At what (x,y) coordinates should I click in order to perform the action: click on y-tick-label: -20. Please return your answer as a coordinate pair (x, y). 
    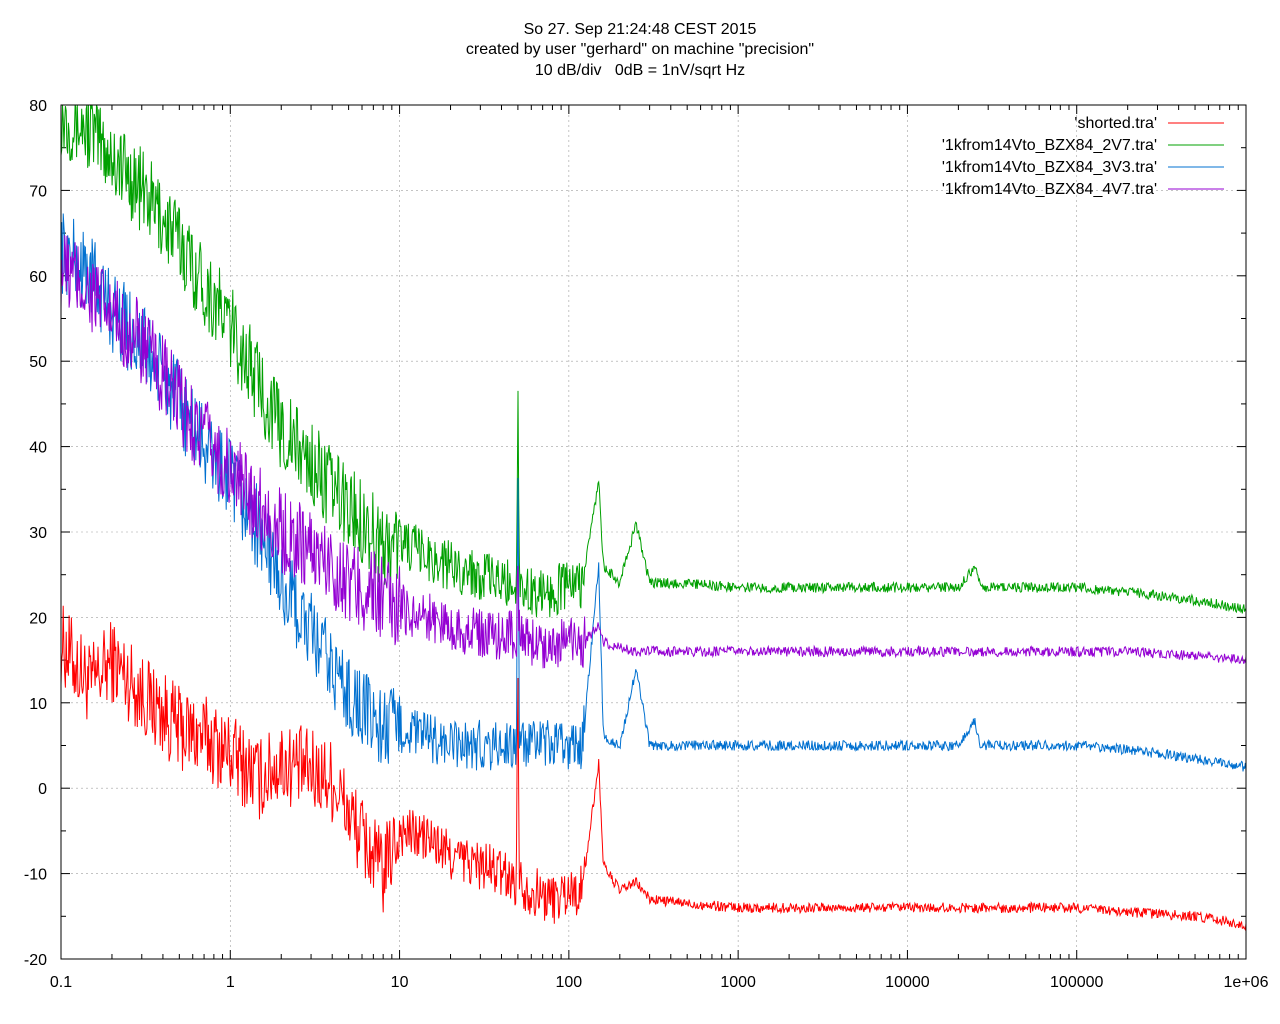
    Looking at the image, I should click on (35, 960).